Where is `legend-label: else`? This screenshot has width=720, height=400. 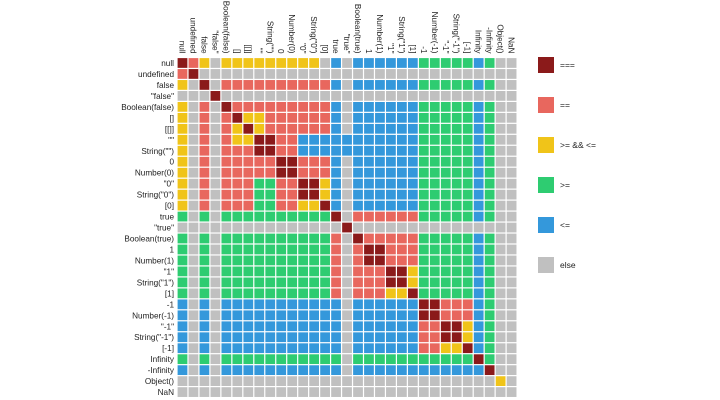
legend-label: else is located at coordinates (568, 265).